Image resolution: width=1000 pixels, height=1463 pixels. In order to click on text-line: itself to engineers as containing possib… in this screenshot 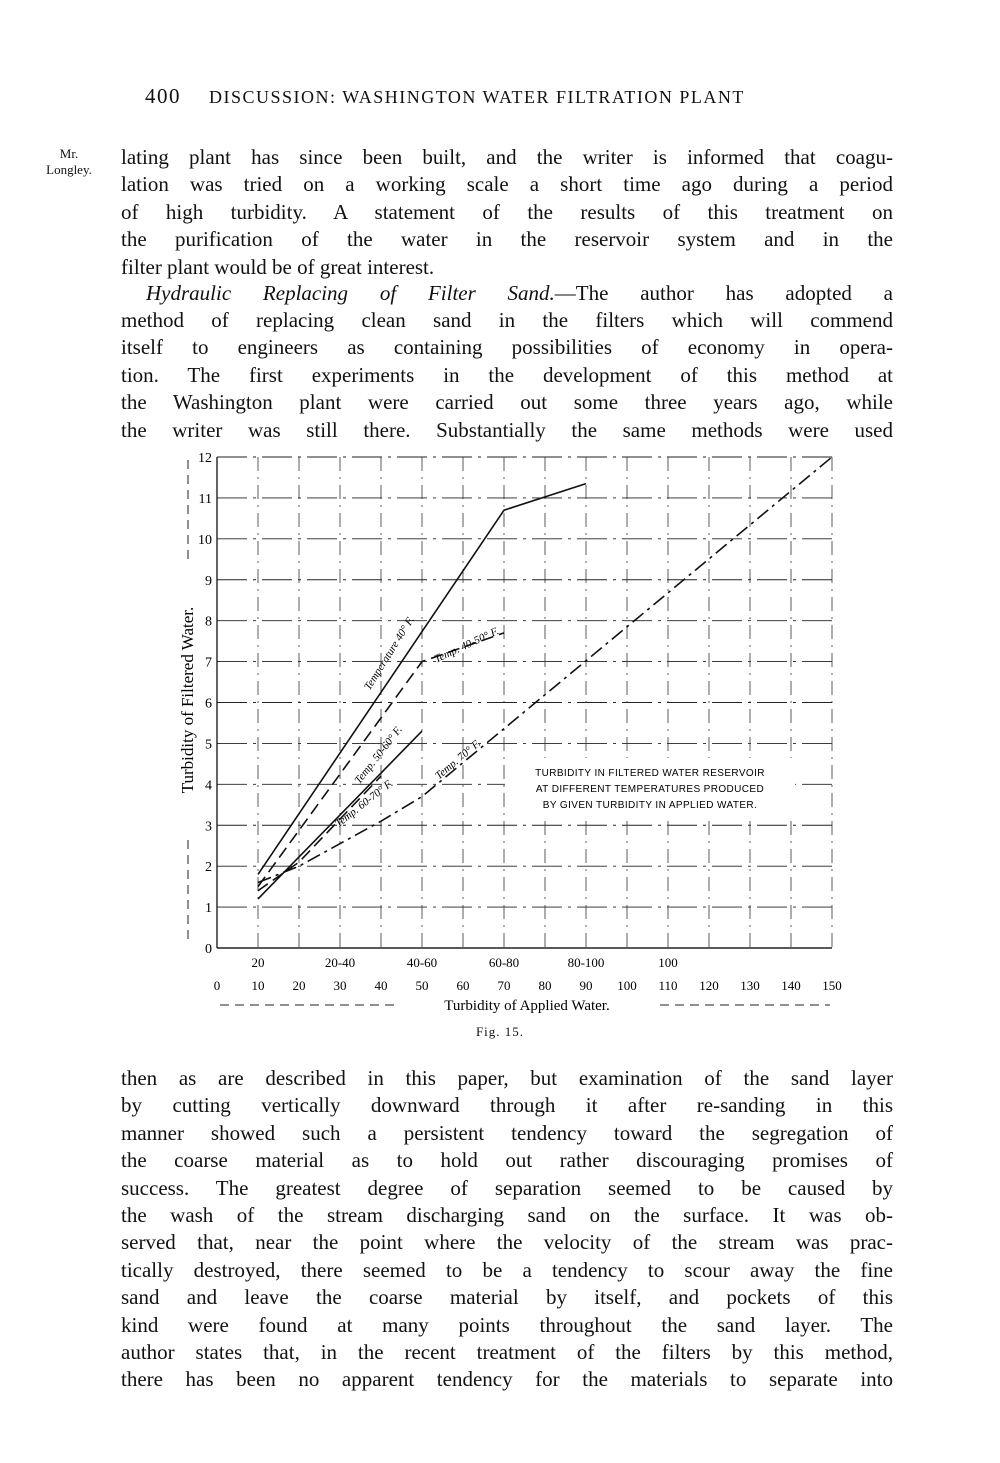, I will do `click(507, 347)`.